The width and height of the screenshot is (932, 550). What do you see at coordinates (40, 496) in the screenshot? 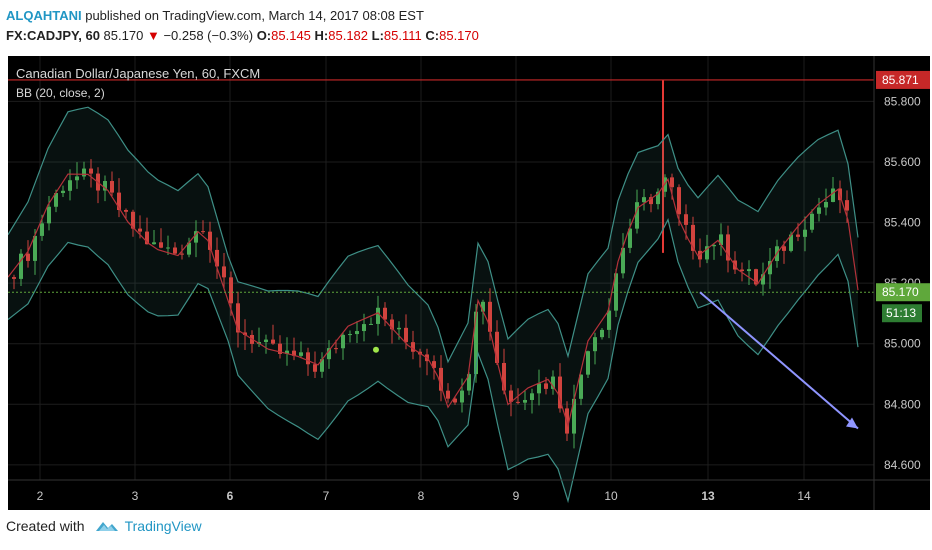
I see `x-tick-label: 2` at bounding box center [40, 496].